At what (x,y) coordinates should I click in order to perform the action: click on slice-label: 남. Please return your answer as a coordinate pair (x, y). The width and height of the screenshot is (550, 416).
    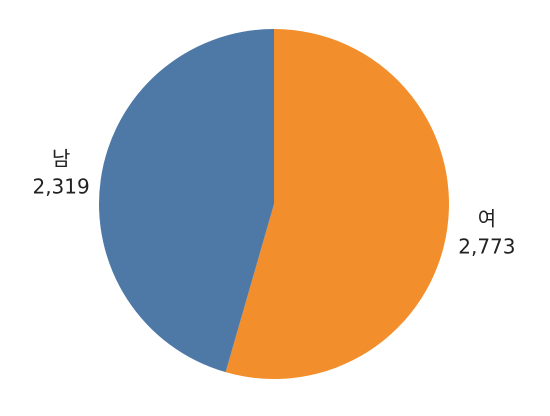
    Looking at the image, I should click on (61, 158).